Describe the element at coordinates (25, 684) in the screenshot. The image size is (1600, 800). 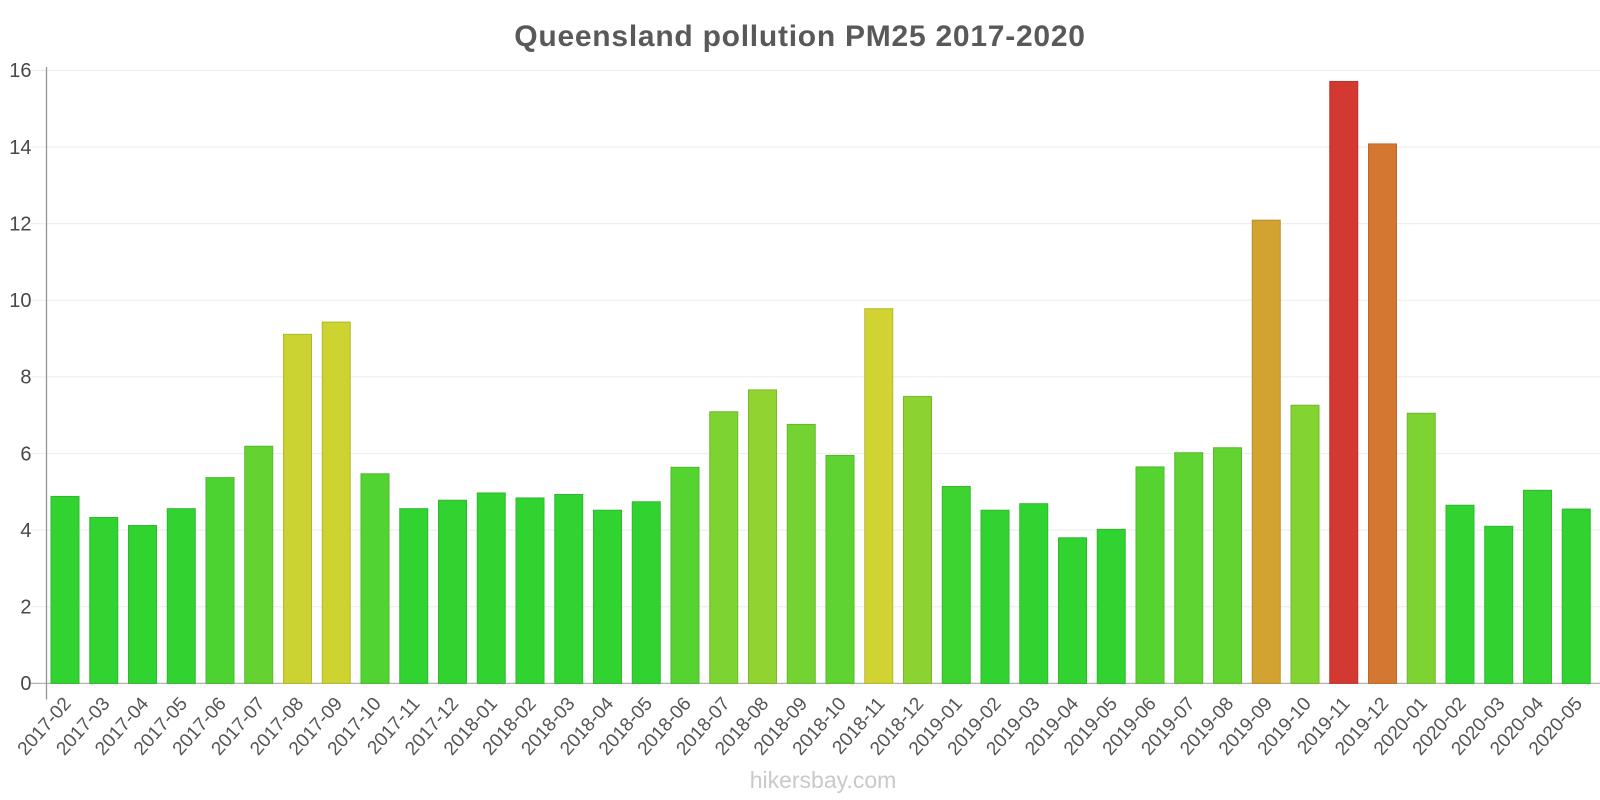
I see `svg-text: 0` at that location.